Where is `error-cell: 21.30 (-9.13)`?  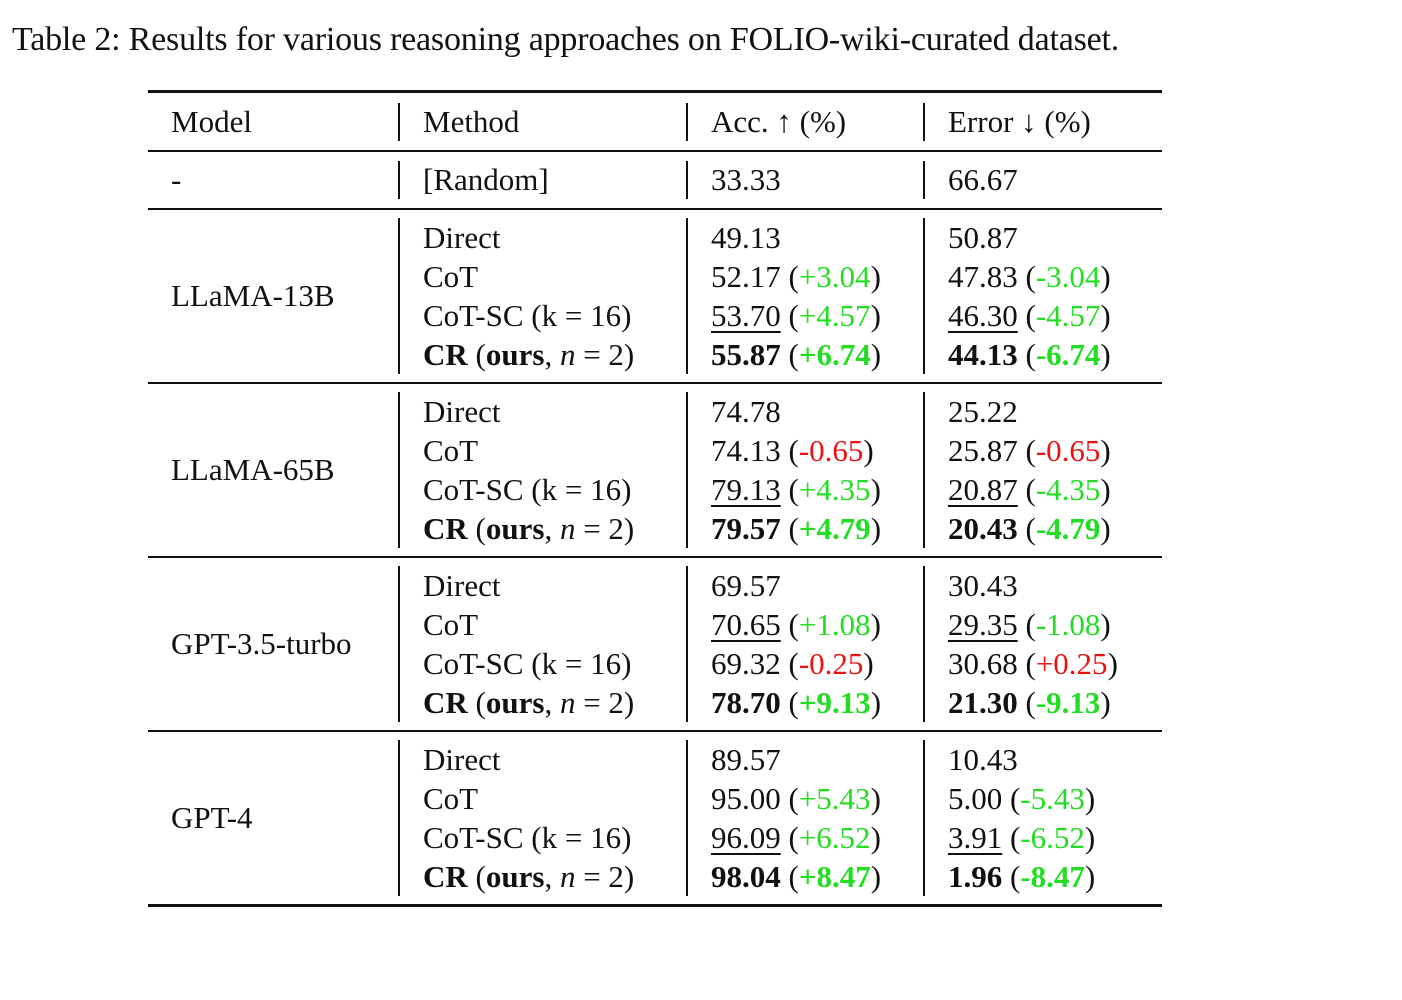
error-cell: 21.30 (-9.13) is located at coordinates (1029, 702).